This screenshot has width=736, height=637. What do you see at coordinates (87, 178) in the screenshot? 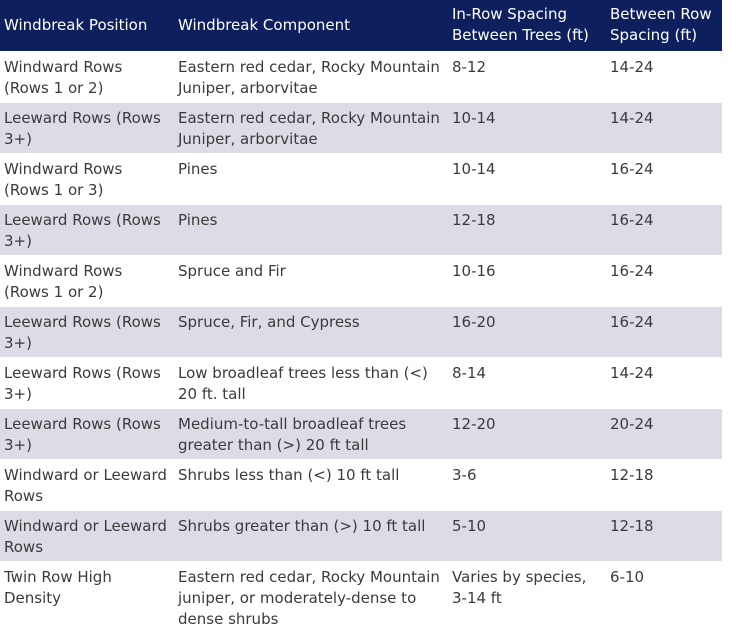
I see `cell-position: Windward Rows (Rows 1 or 3)` at bounding box center [87, 178].